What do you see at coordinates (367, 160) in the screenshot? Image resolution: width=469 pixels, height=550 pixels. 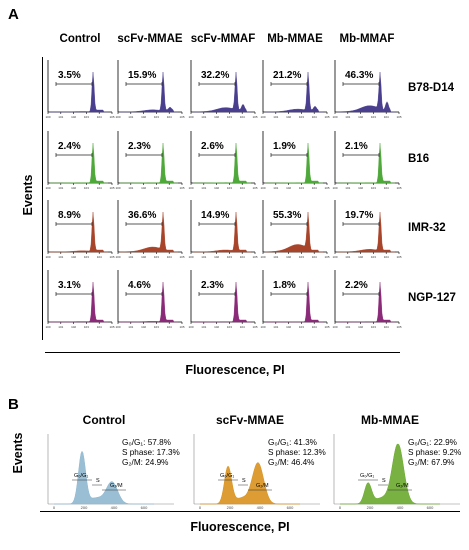 I see `histogram-cell: 100 101 102 103 104 105 2.1%` at bounding box center [367, 160].